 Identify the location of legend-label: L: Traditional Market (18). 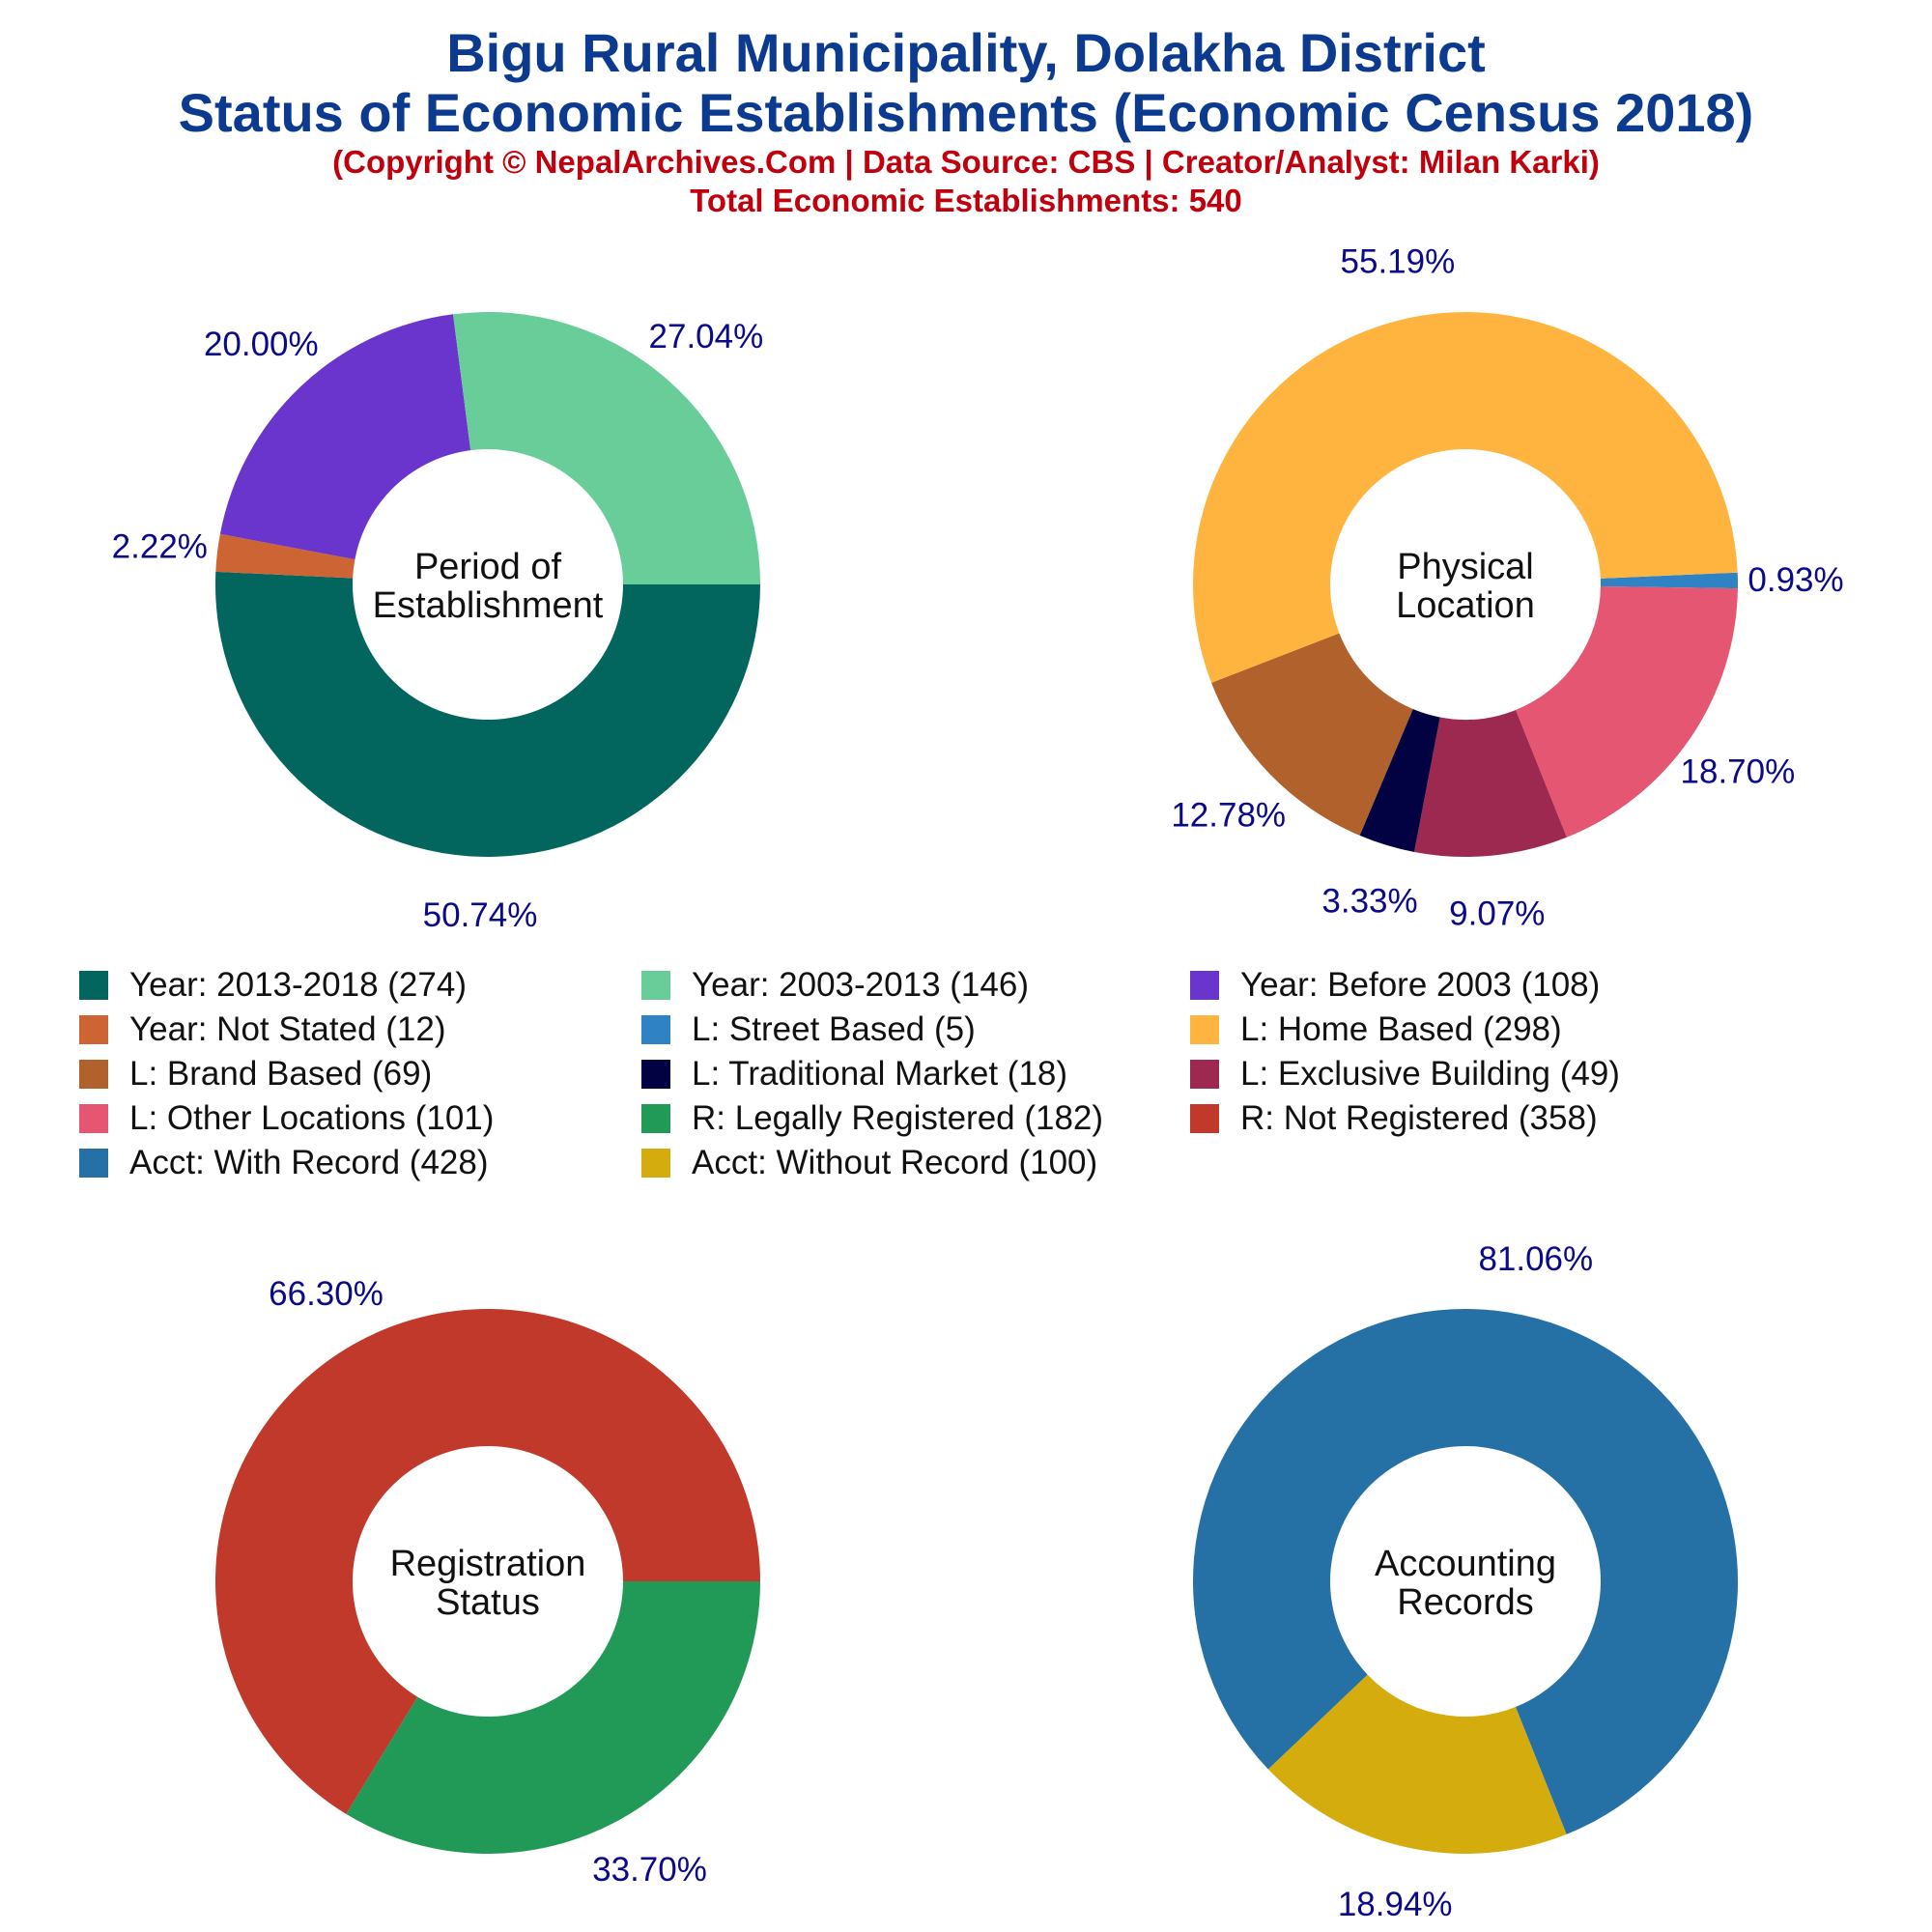
(880, 1074).